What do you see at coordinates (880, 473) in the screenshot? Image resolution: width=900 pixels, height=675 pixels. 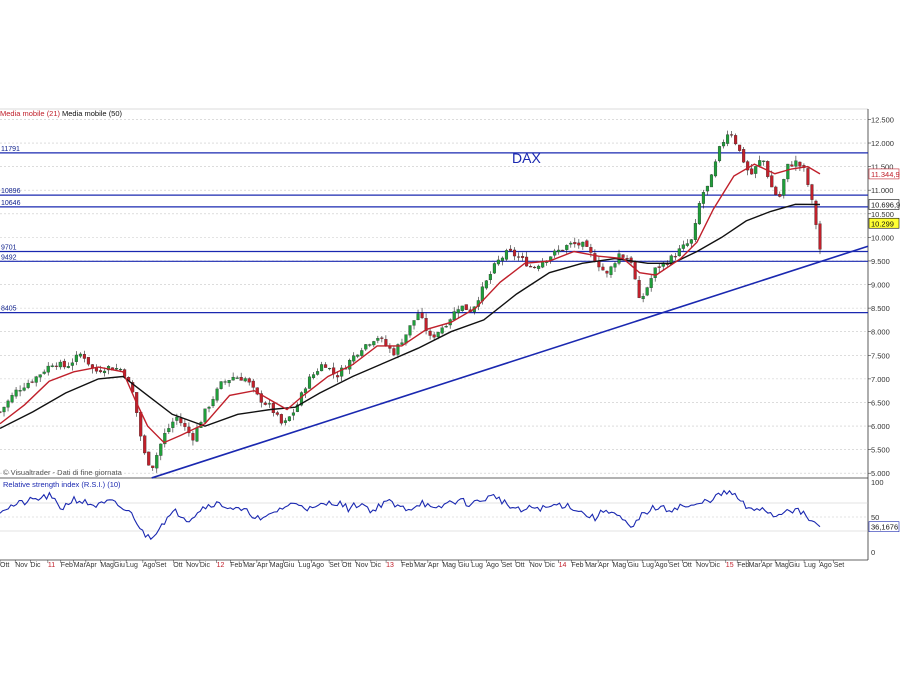 I see `price-tick-label: 5.000` at bounding box center [880, 473].